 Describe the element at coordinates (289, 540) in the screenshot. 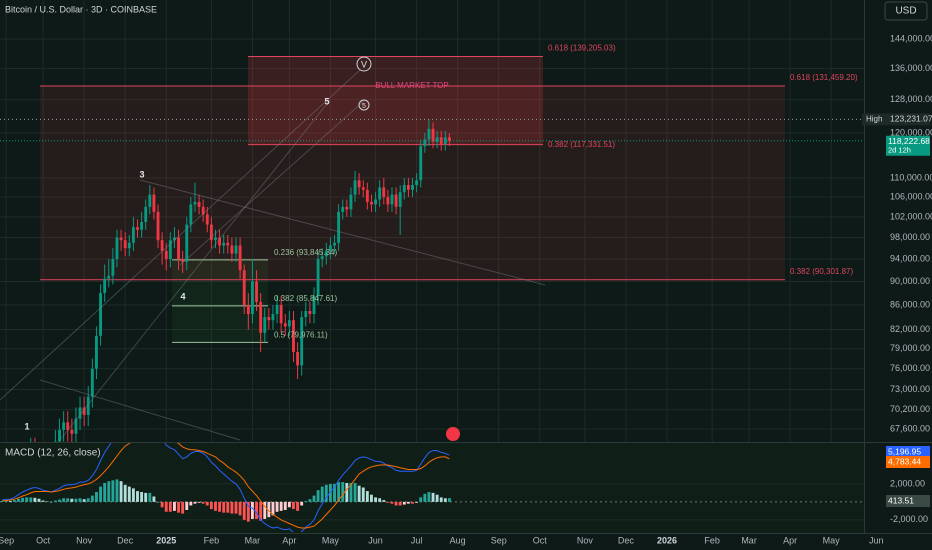

I see `x-tick-label: Apr` at that location.